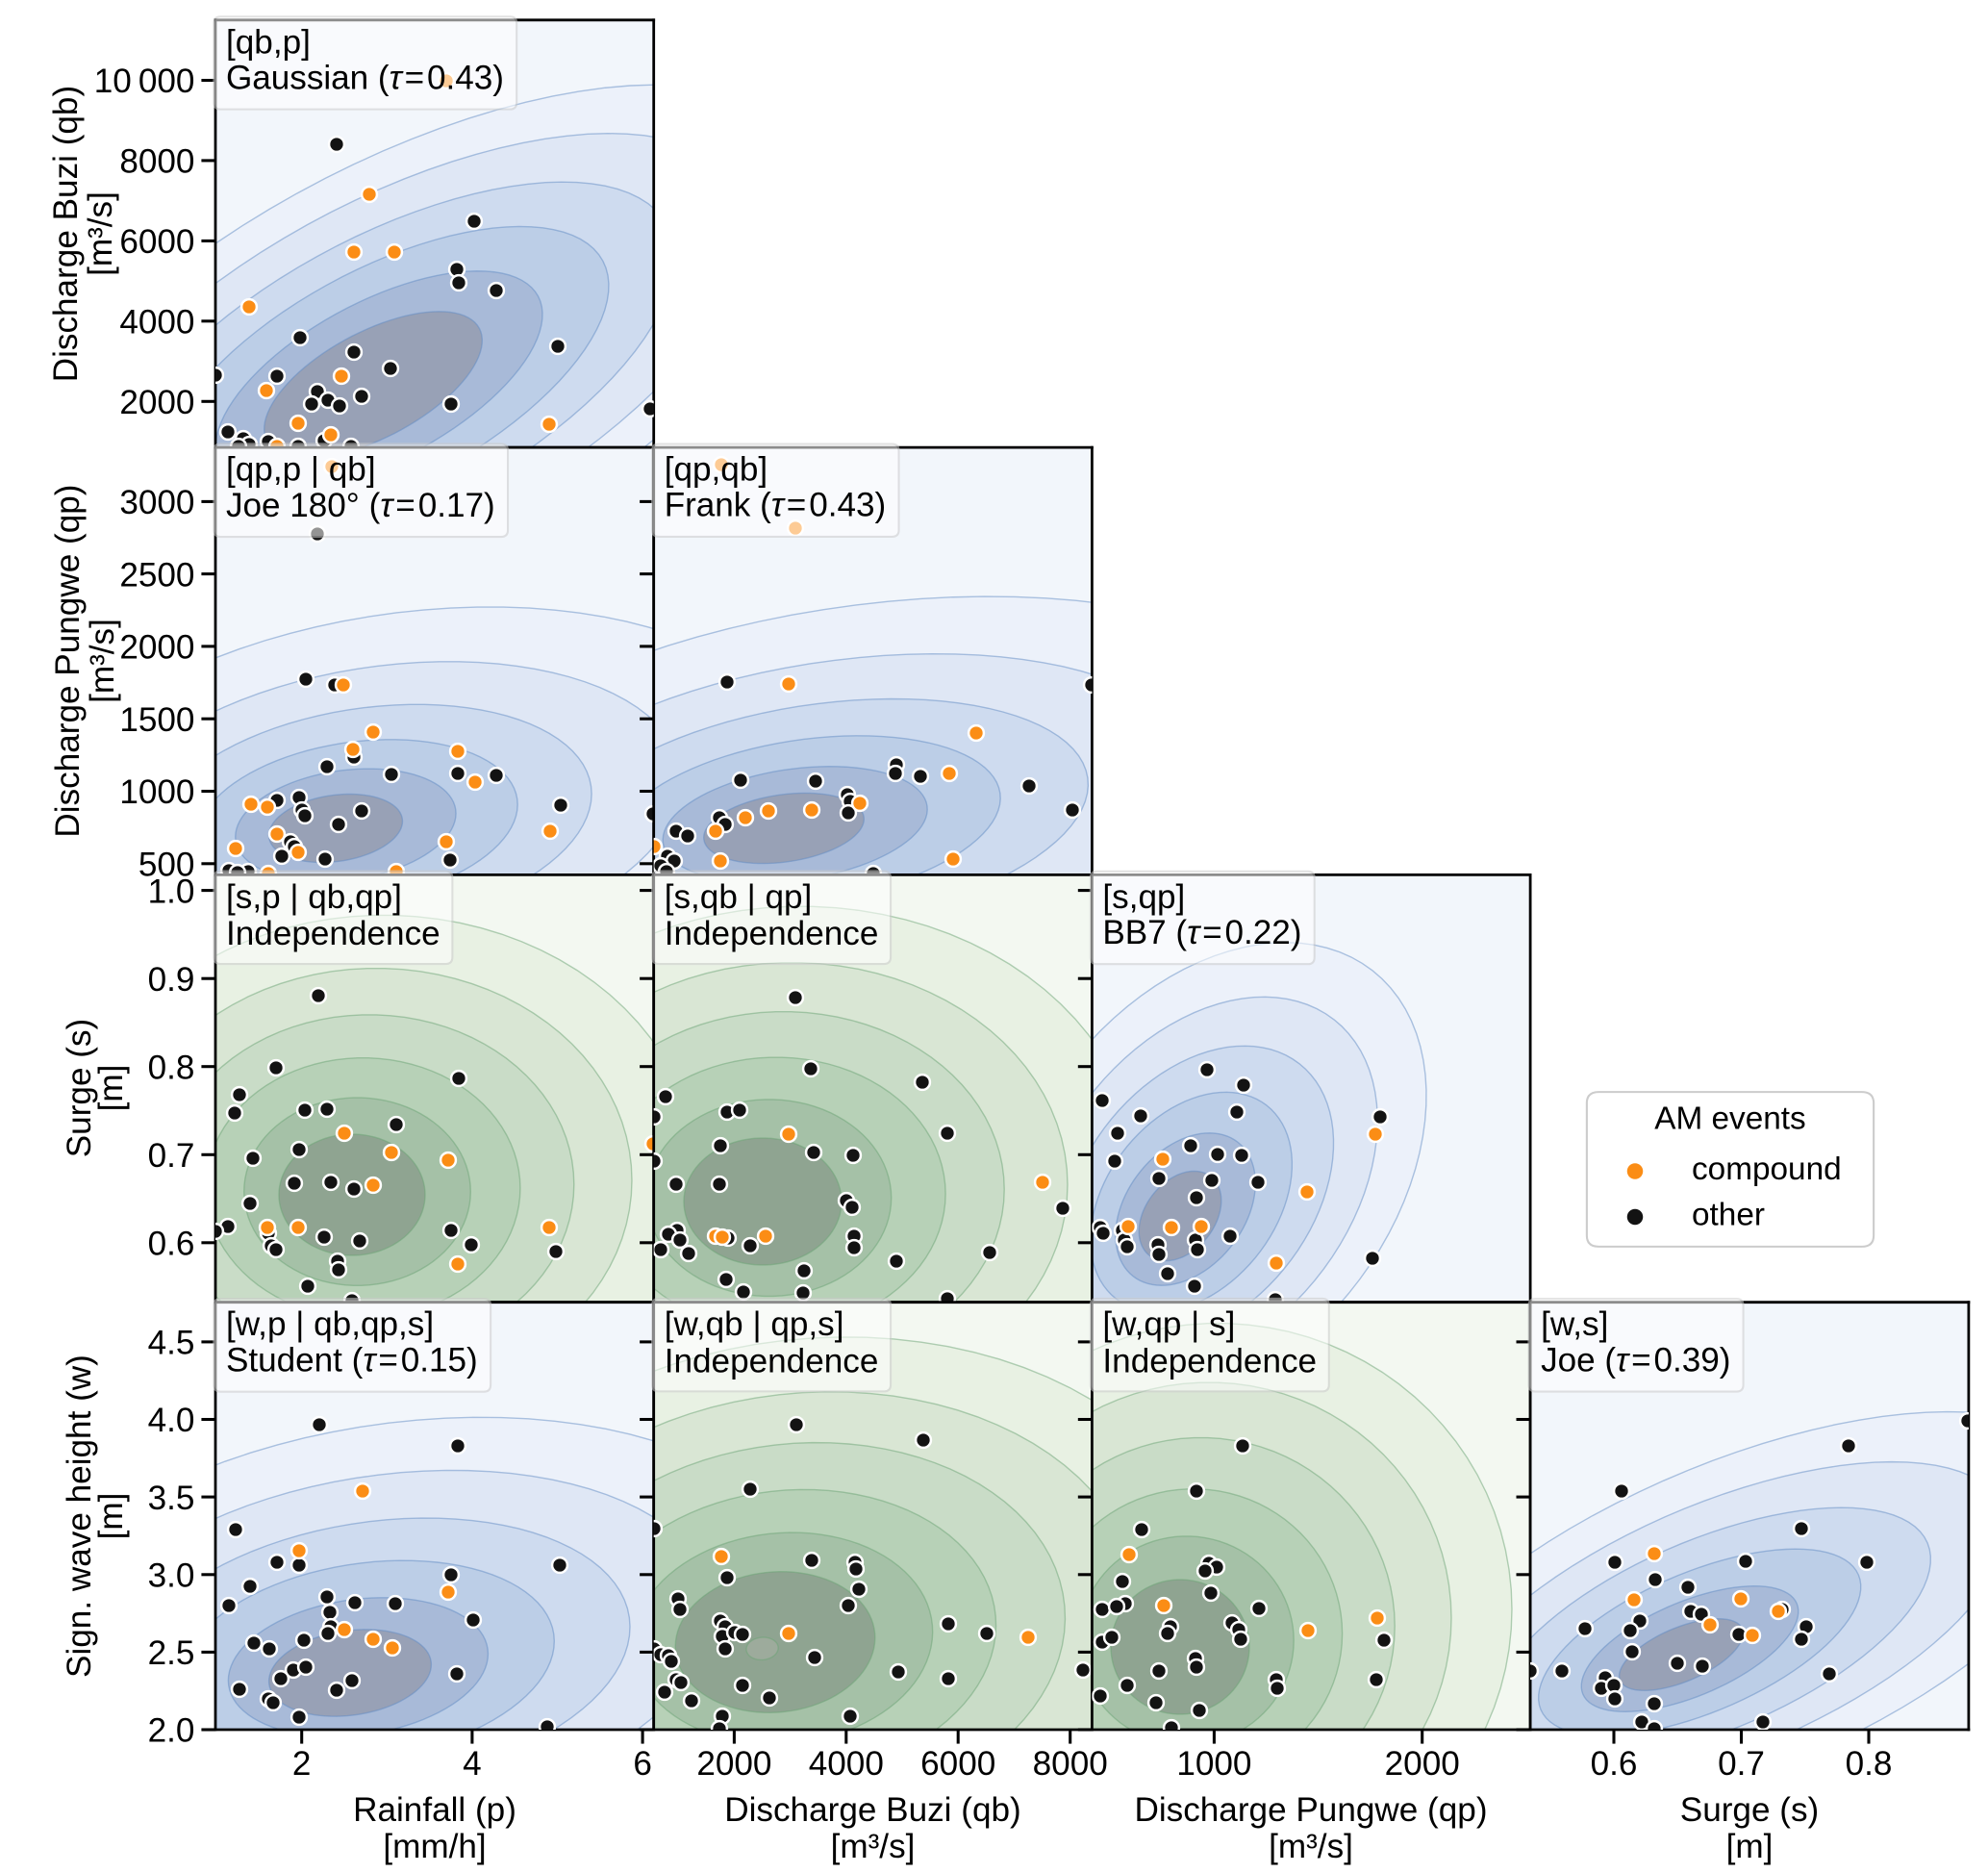 This screenshot has width=1988, height=1873. What do you see at coordinates (363, 505) in the screenshot?
I see `svg-text:J o e: J o e 1 8 0 ° ( = 0 . 1 7 ) τ` at bounding box center [363, 505].